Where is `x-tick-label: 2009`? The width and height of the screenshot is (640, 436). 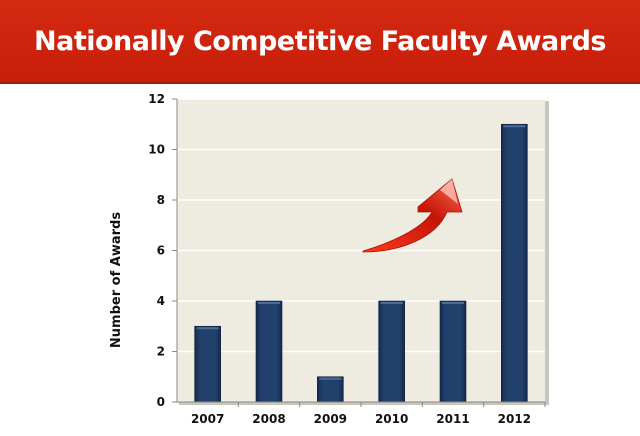 x-tick-label: 2009 is located at coordinates (330, 419).